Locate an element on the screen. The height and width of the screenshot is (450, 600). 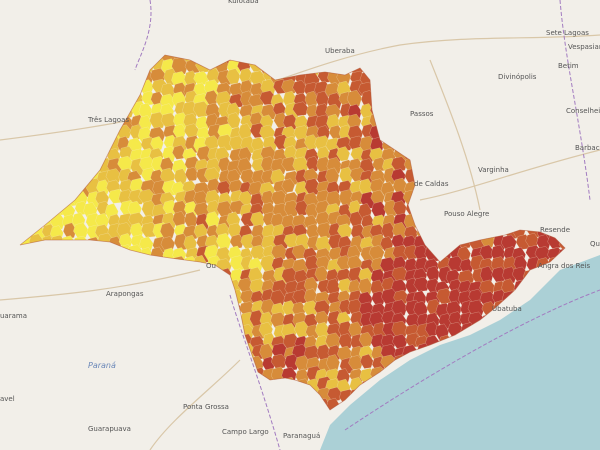
place-label-arapongas: Arapongas is located at coordinates (125, 294).